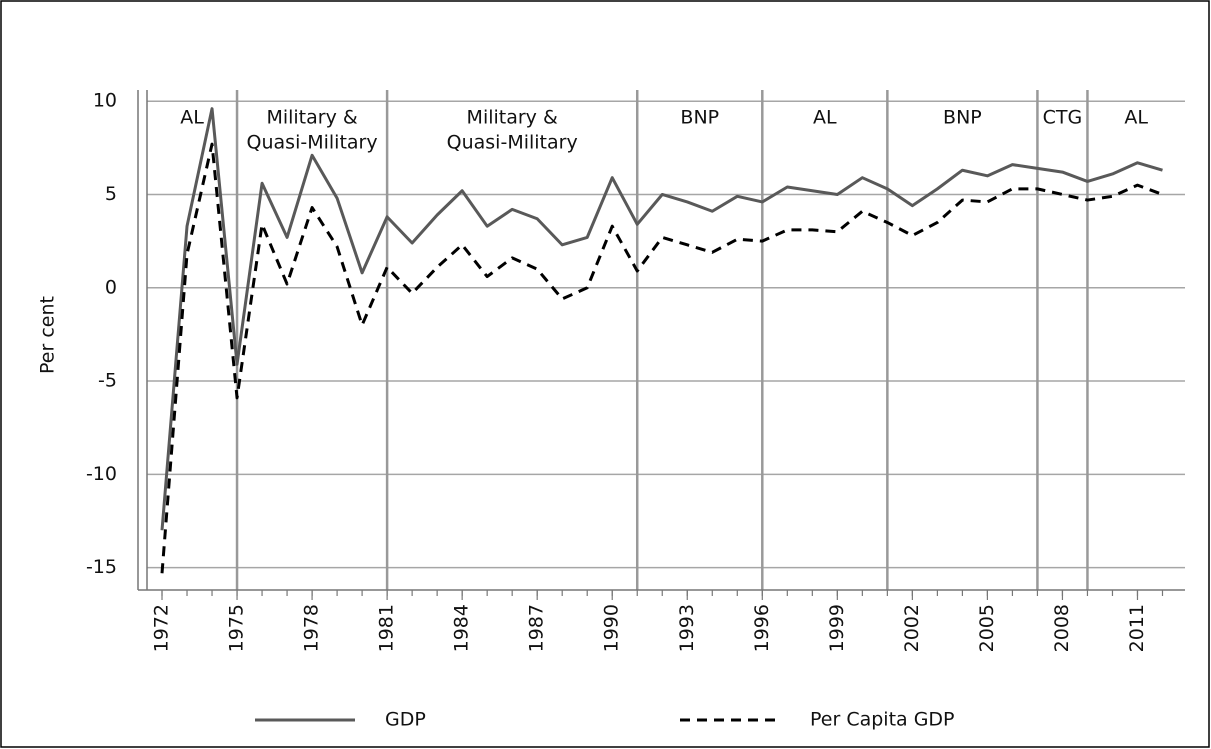 This screenshot has width=1211, height=749. What do you see at coordinates (762, 628) in the screenshot?
I see `x-tick-label: 1996` at bounding box center [762, 628].